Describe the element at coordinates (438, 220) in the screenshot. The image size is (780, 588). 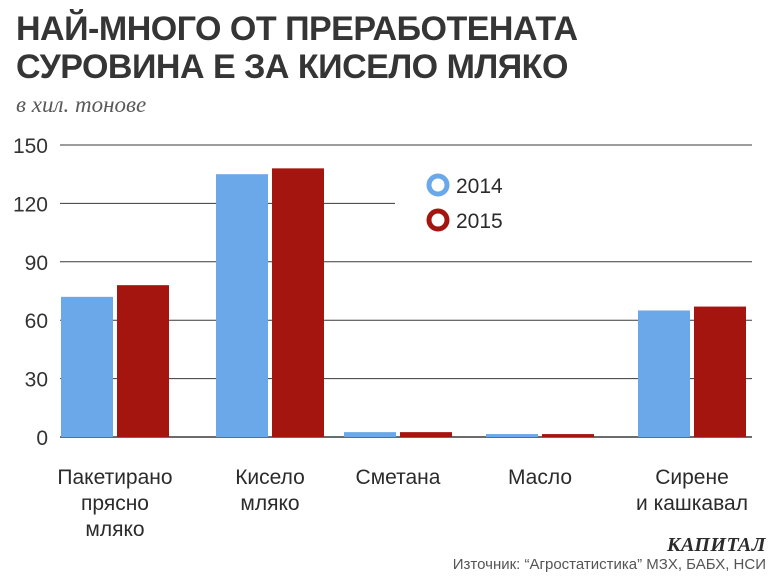
I see `legend-marker-2015` at that location.